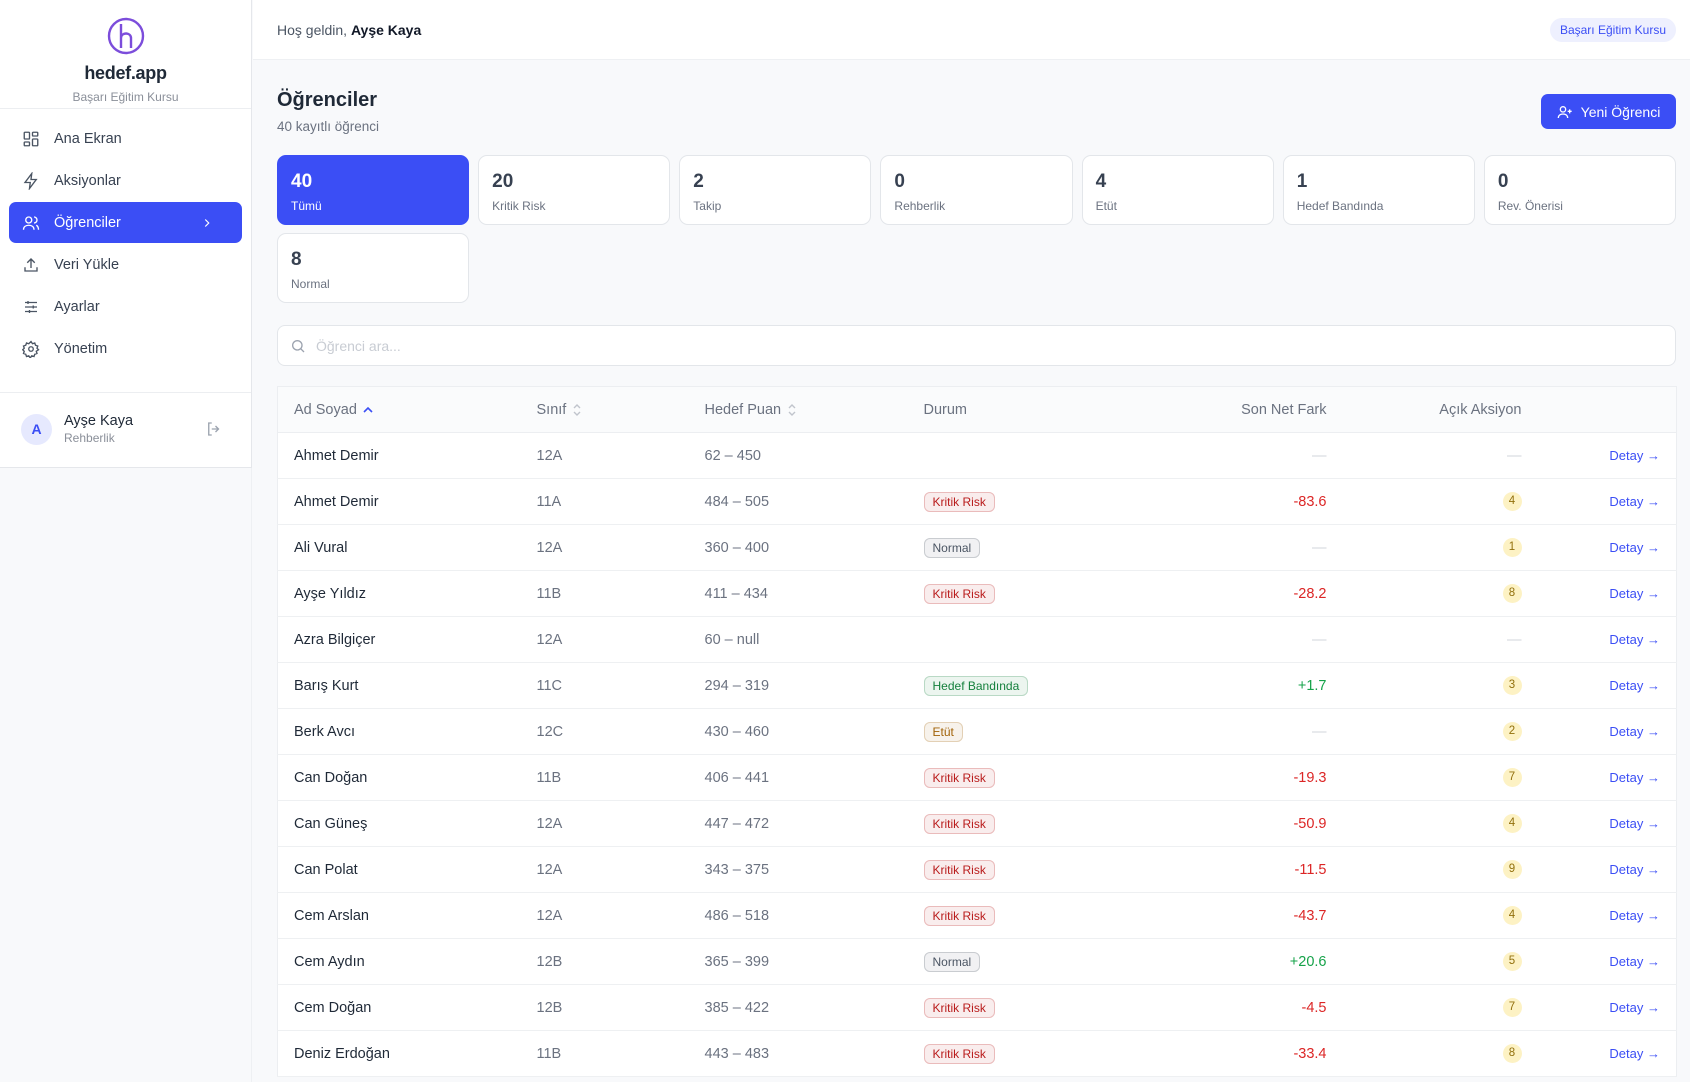 The height and width of the screenshot is (1082, 1690). I want to click on student-name: Azra Bilgiçer, so click(406, 639).